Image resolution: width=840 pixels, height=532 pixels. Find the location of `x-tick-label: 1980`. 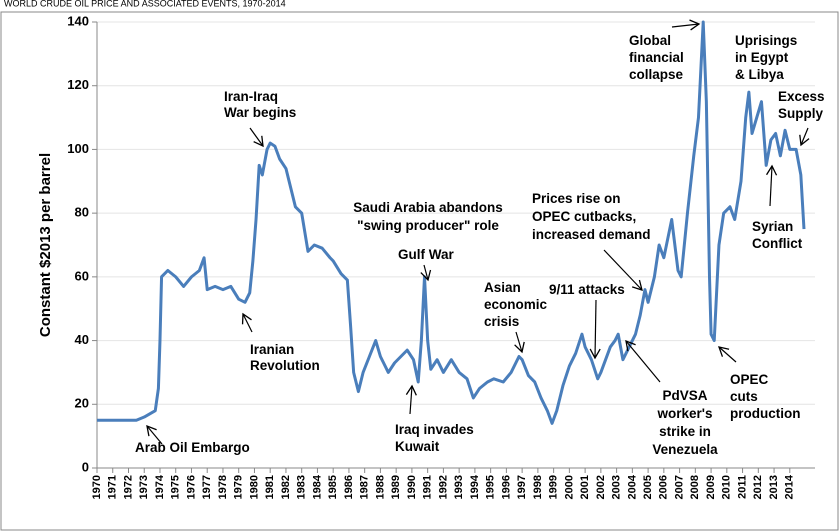

x-tick-label: 1980 is located at coordinates (254, 487).